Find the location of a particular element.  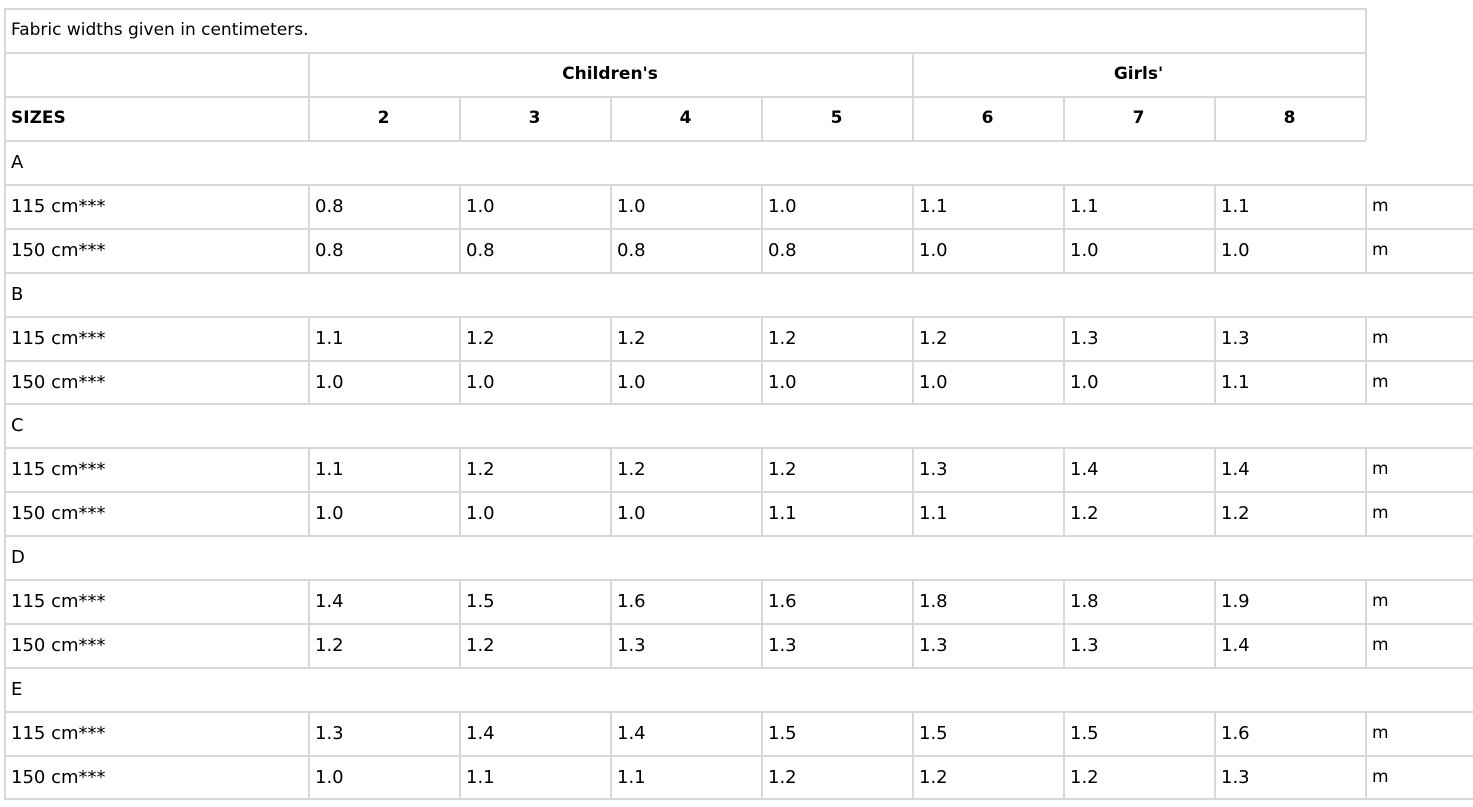

size-header: 3 is located at coordinates (534, 118).